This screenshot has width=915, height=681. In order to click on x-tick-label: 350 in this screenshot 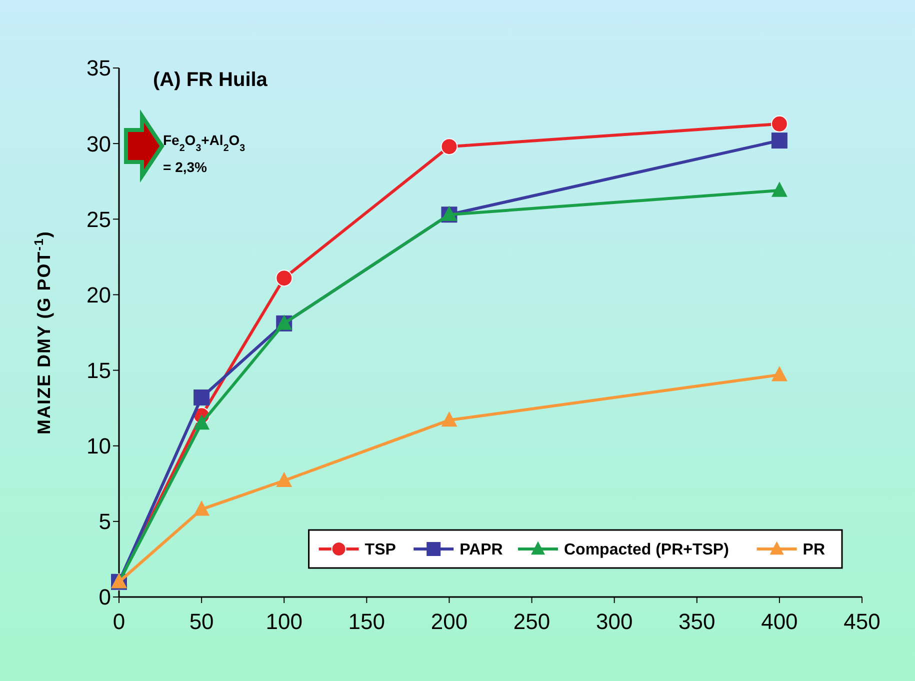, I will do `click(697, 621)`.